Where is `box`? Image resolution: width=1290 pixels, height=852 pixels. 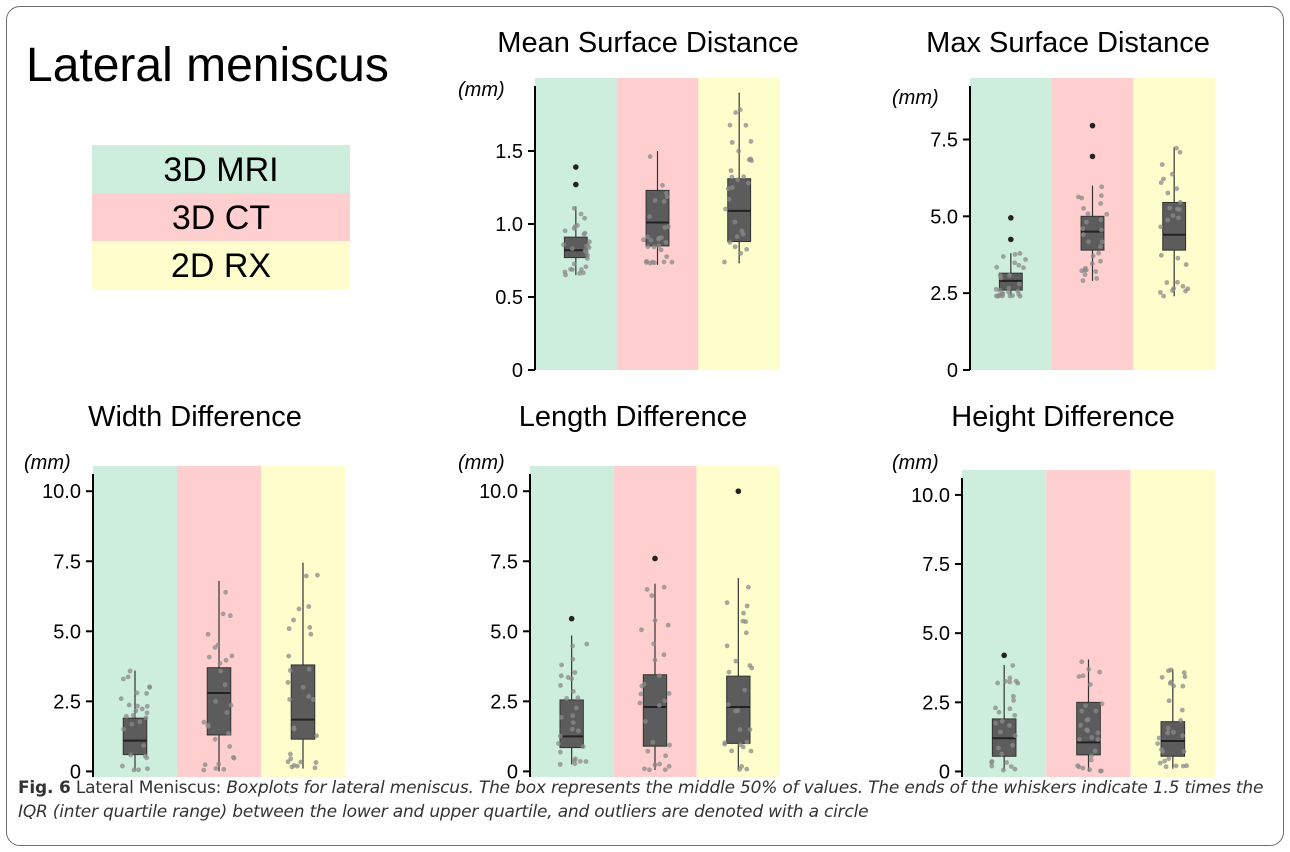 box is located at coordinates (655, 710).